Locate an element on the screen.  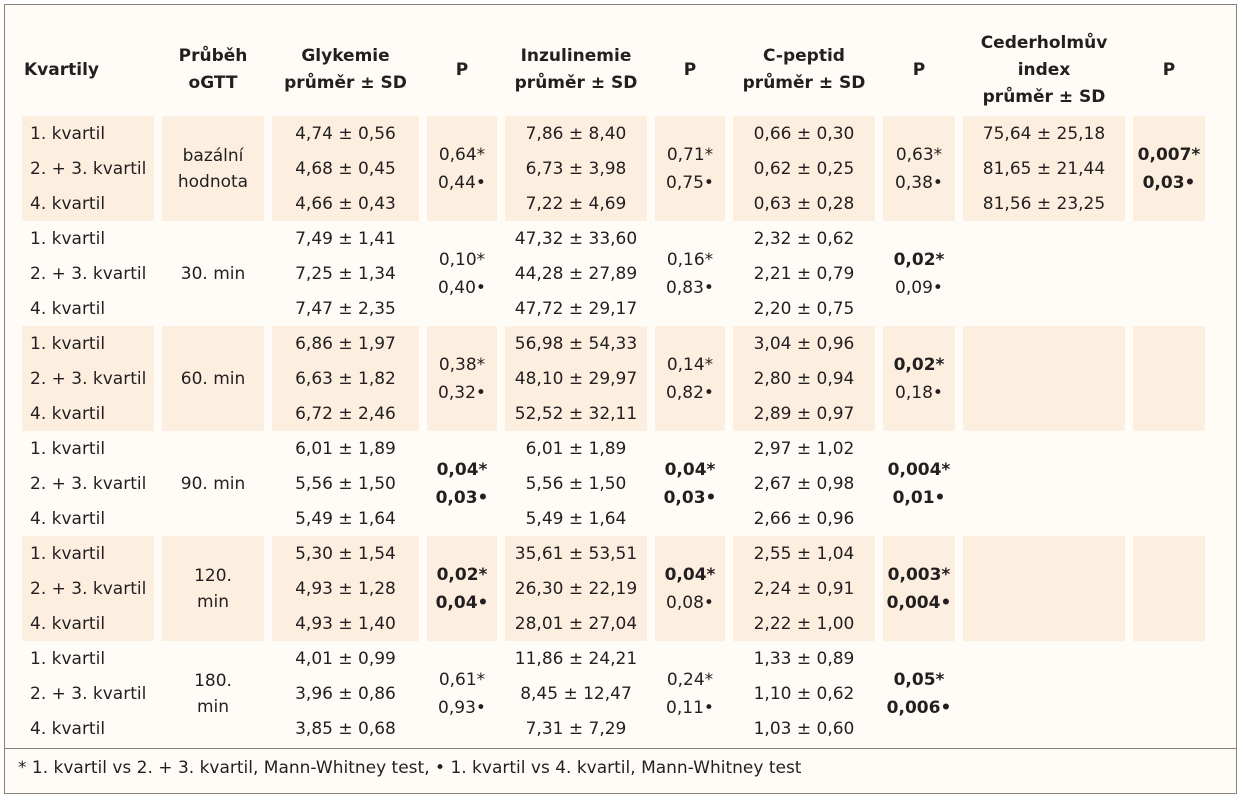
cpeptid-cell-value: 2,67 ± 0,98 is located at coordinates (804, 483).